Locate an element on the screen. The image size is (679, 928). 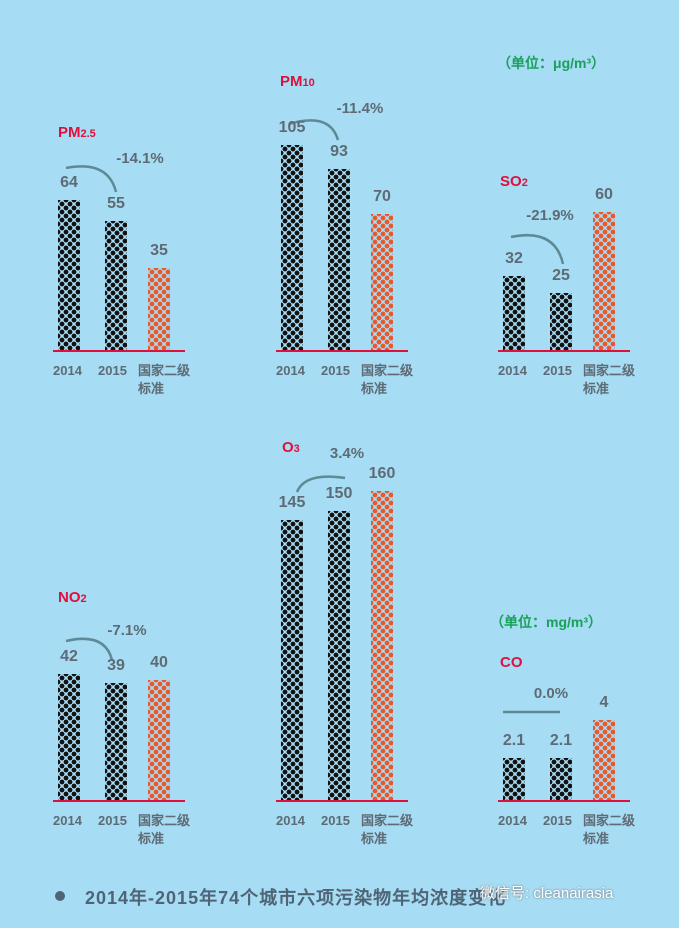
value-label: 64 is located at coordinates (69, 182).